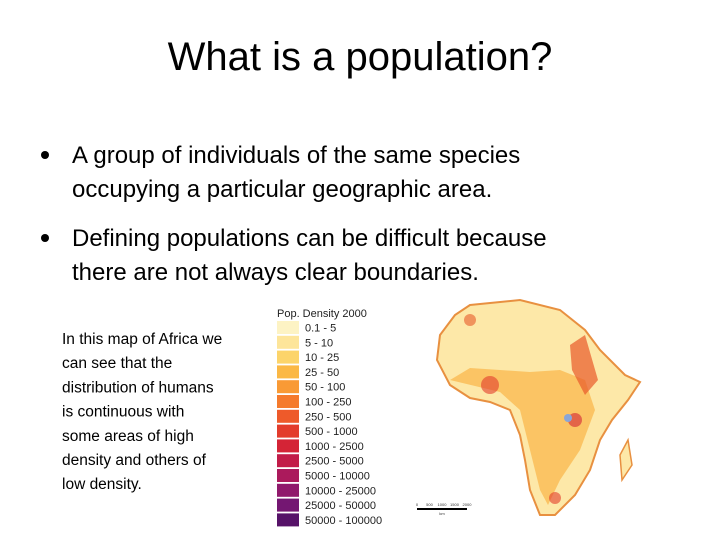  I want to click on bullet-text: there are not always clear boundaries., so click(275, 272).